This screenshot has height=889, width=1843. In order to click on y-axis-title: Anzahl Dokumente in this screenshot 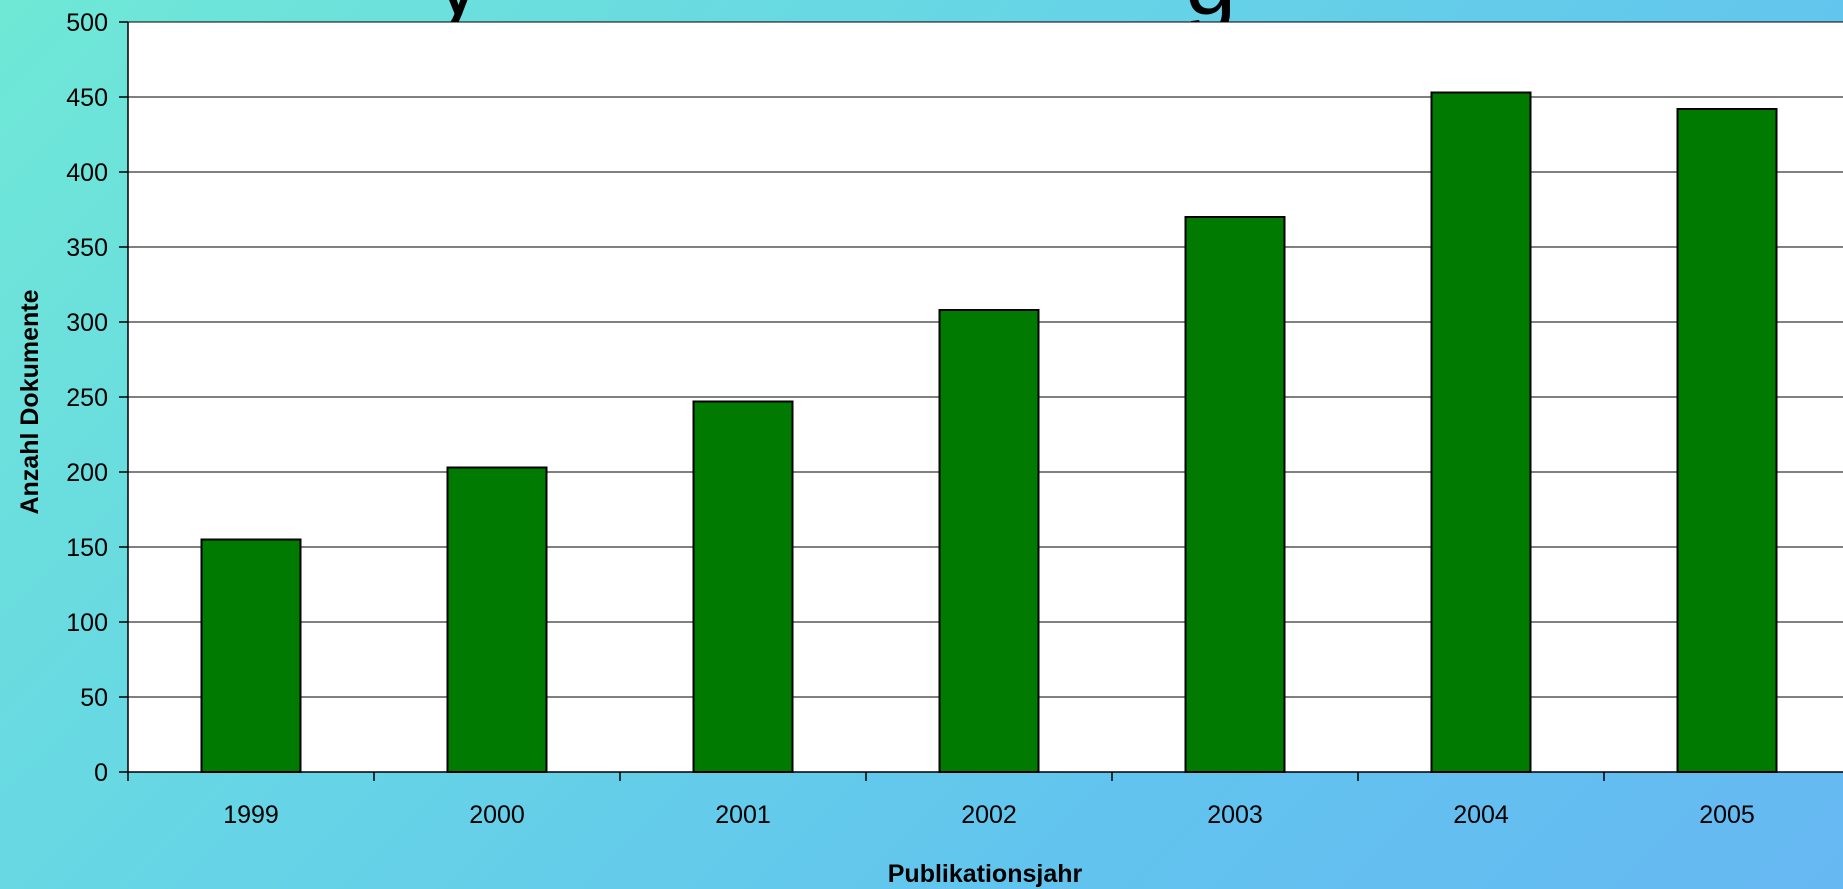, I will do `click(30, 401)`.